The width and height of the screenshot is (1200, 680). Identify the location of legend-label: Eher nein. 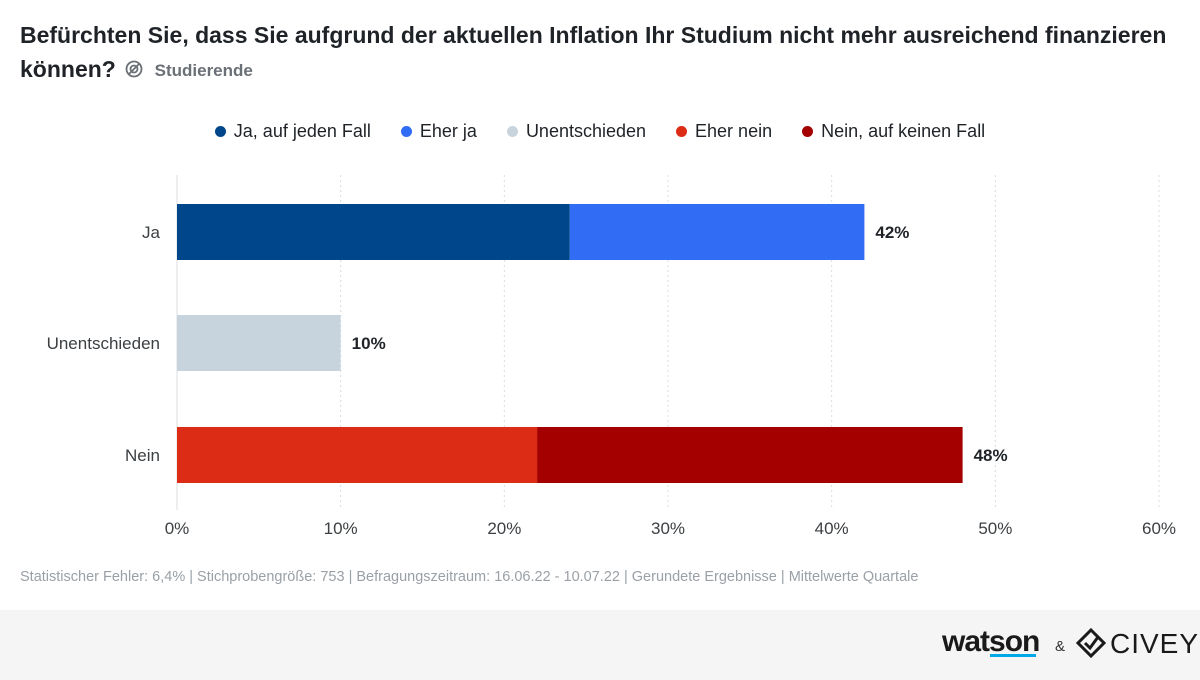
(734, 131).